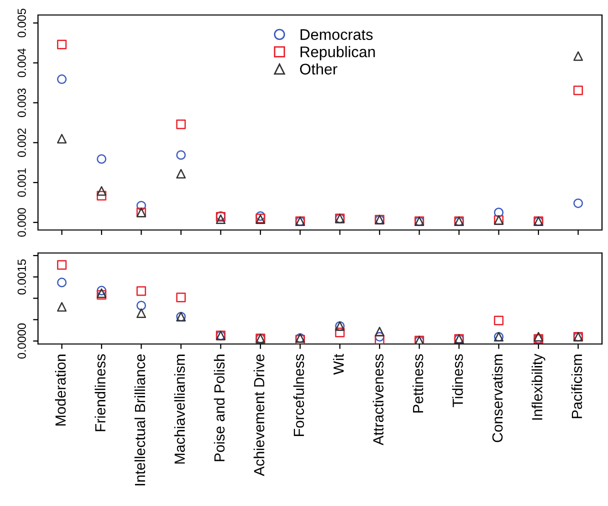 This screenshot has width=608, height=506. Describe the element at coordinates (60, 390) in the screenshot. I see `x-tick-label: Moderation` at that location.